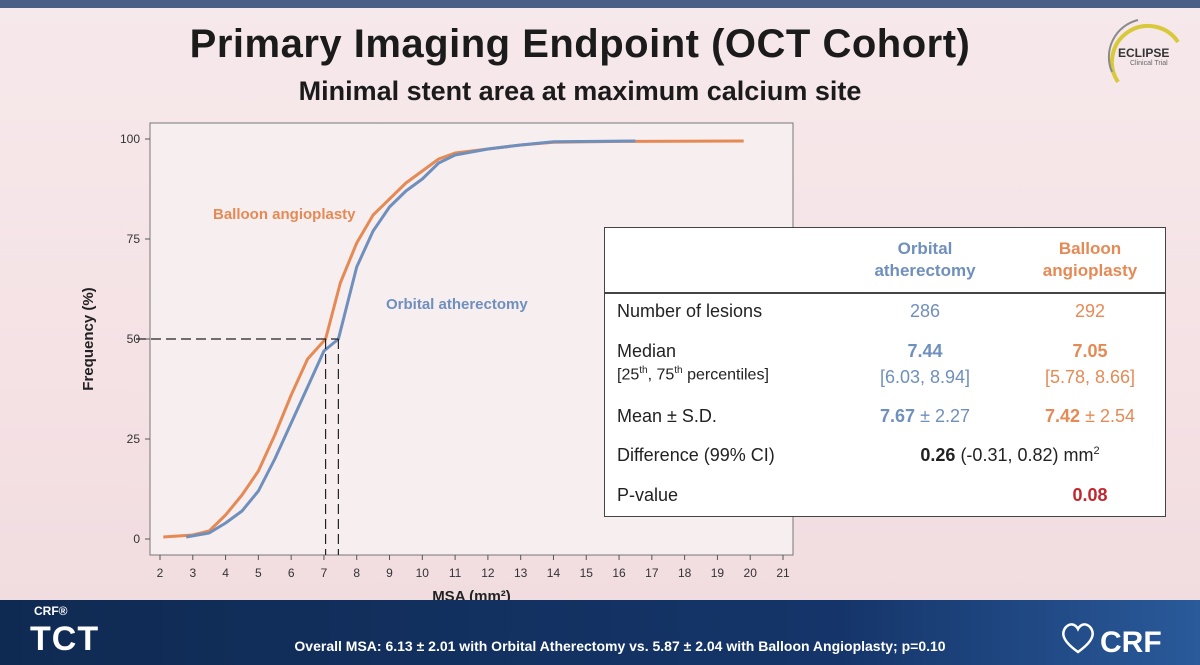  What do you see at coordinates (718, 573) in the screenshot?
I see `x-tick-label: 19` at bounding box center [718, 573].